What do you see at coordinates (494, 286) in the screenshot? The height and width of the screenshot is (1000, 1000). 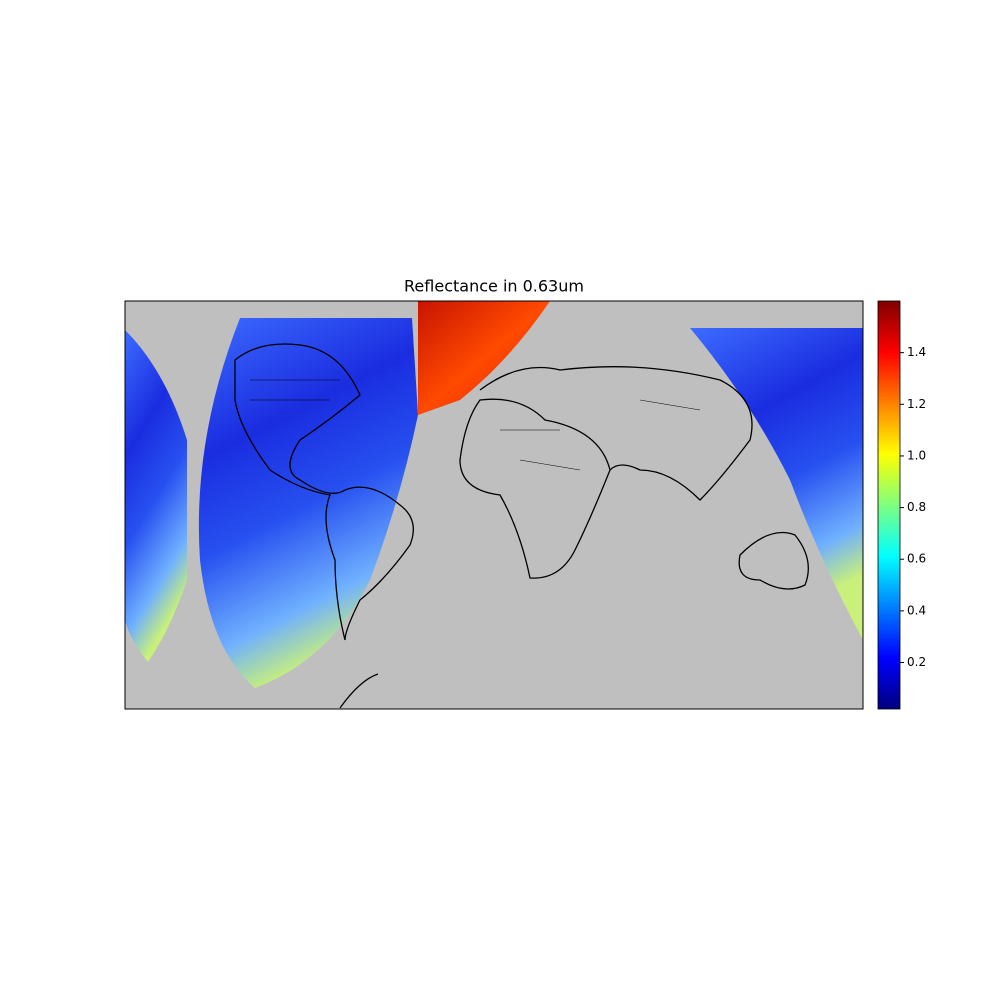 I see `chart-title: Reflectance in 0.63um` at bounding box center [494, 286].